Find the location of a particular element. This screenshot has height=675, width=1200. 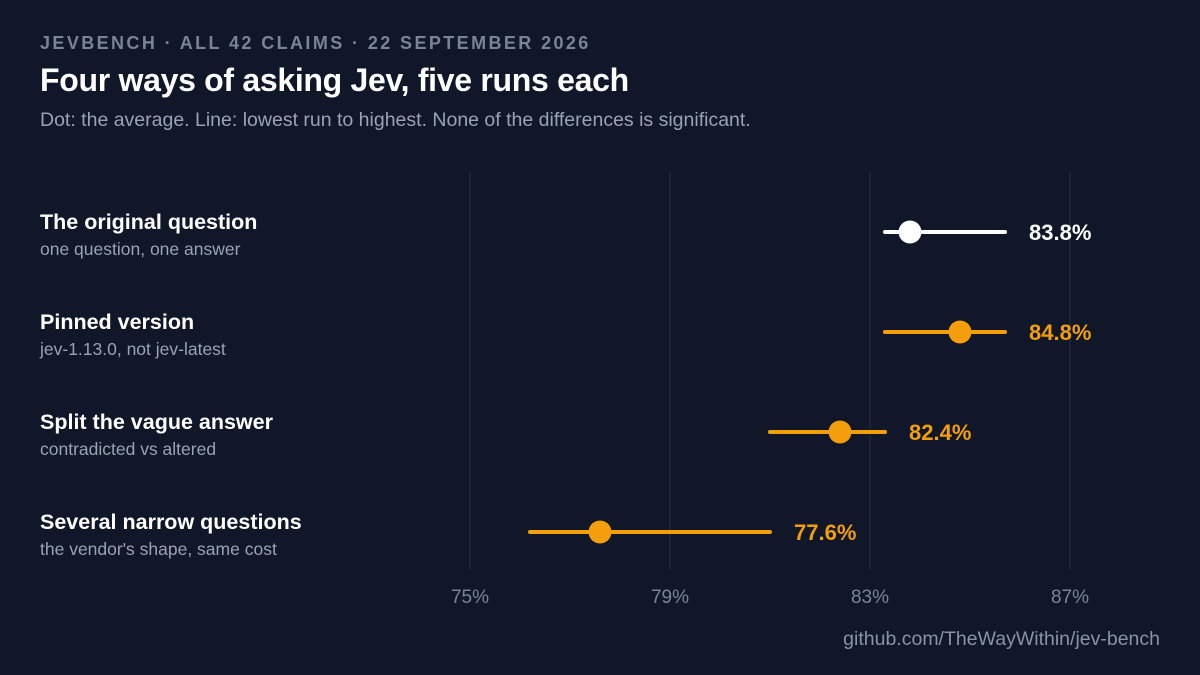

x-tick-label: 87% is located at coordinates (1070, 597).